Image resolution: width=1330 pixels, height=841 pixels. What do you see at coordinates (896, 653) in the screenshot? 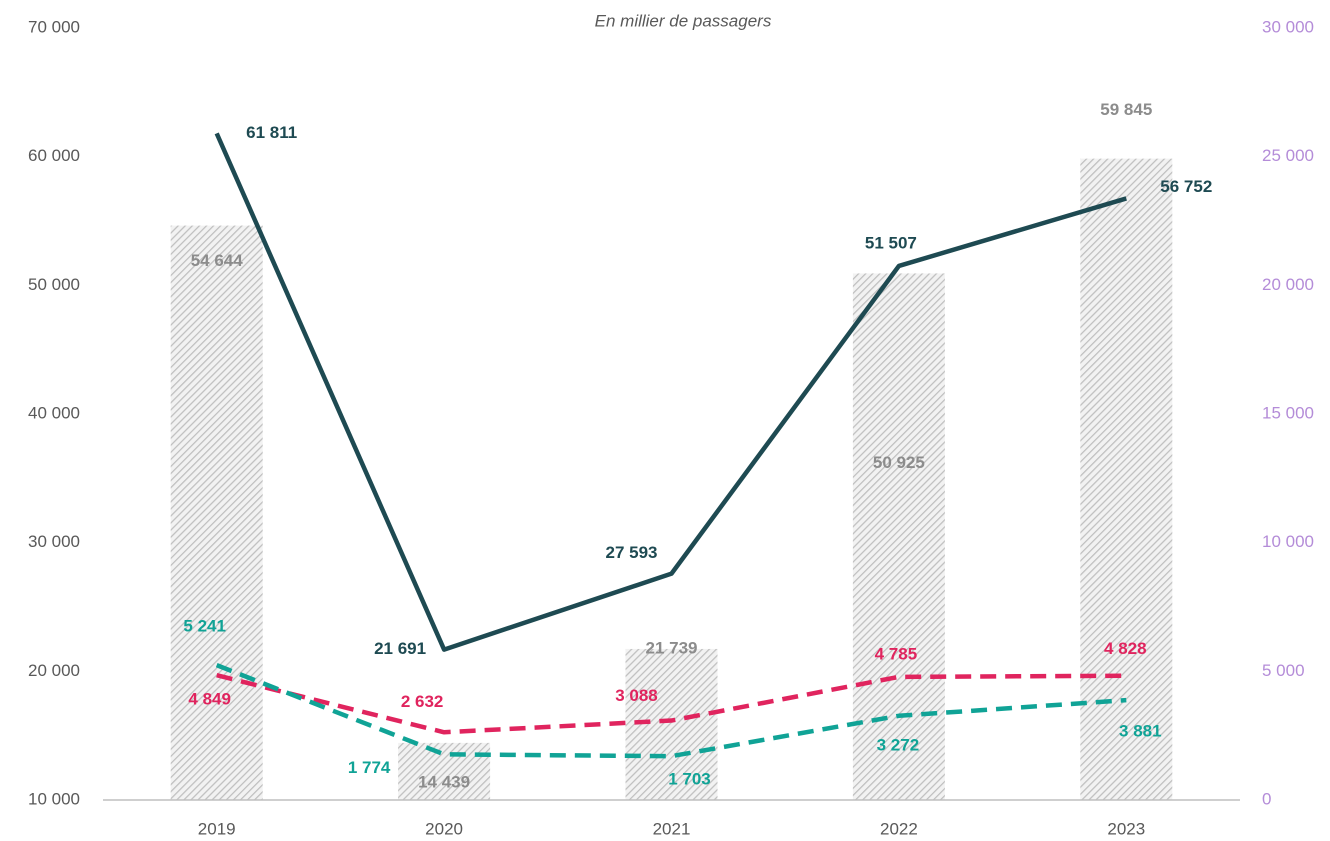
I see `line-label: 4 785` at bounding box center [896, 653].